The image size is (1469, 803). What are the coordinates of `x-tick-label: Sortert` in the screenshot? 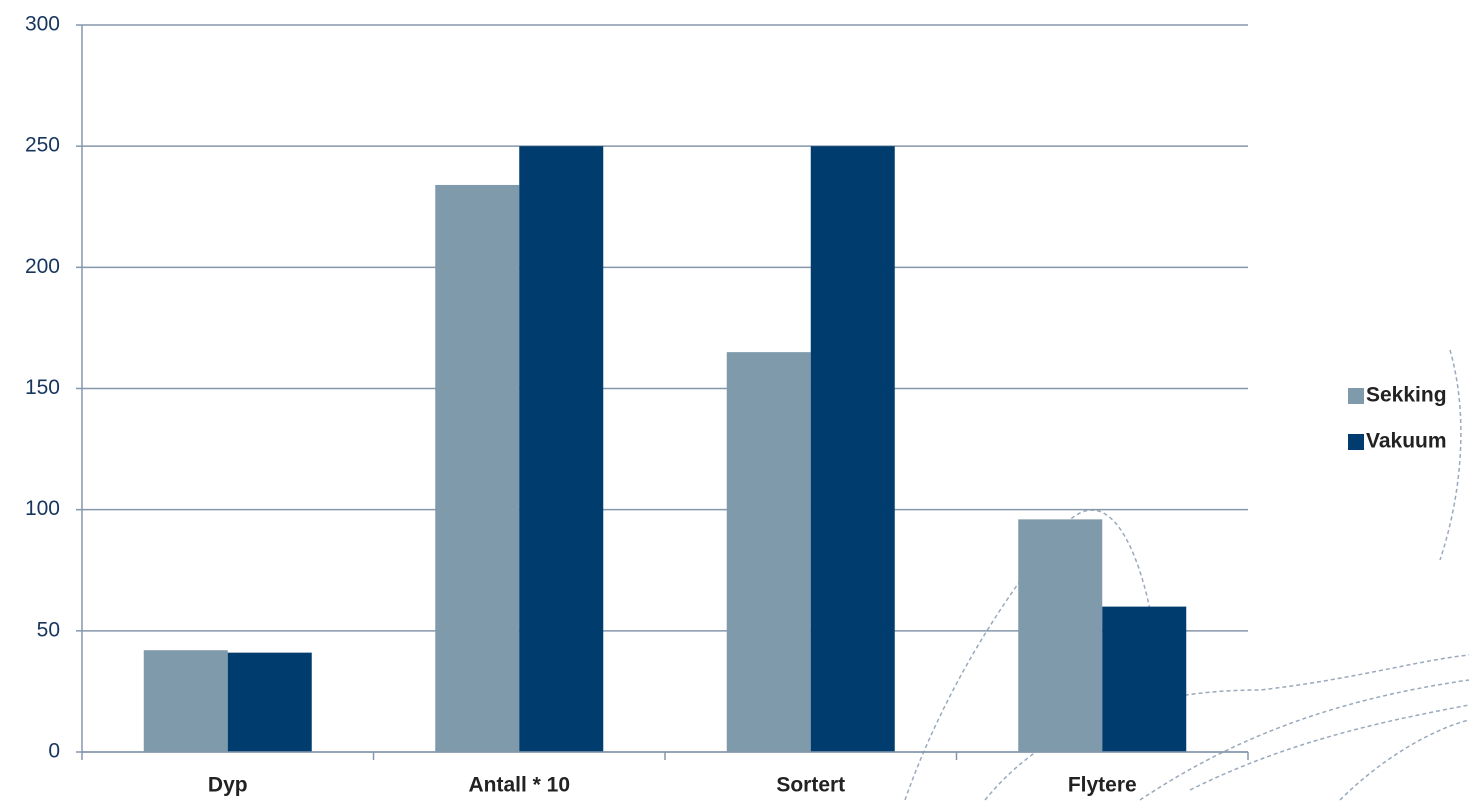 It's located at (810, 785).